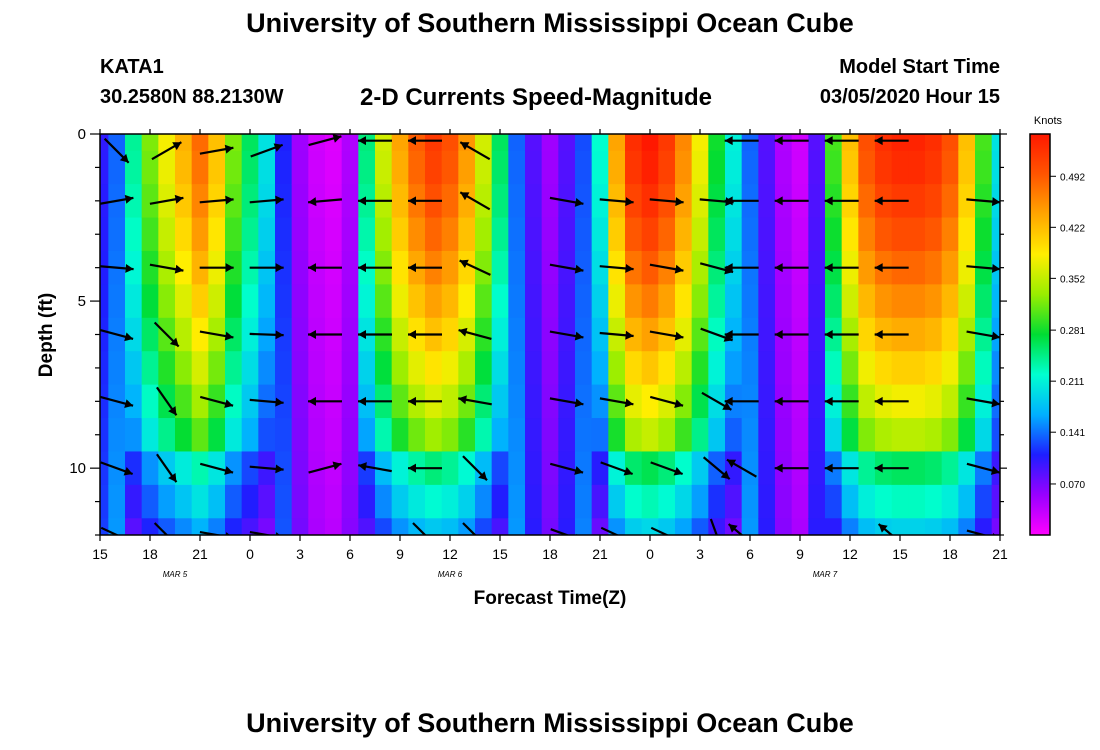 The width and height of the screenshot is (1100, 750). What do you see at coordinates (850, 554) in the screenshot?
I see `x-tick-label: 12` at bounding box center [850, 554].